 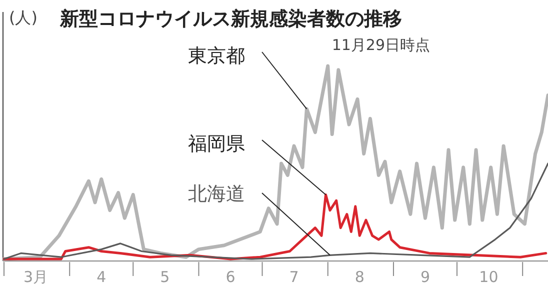 What do you see at coordinates (231, 277) in the screenshot?
I see `x-tick-label: 6` at bounding box center [231, 277].